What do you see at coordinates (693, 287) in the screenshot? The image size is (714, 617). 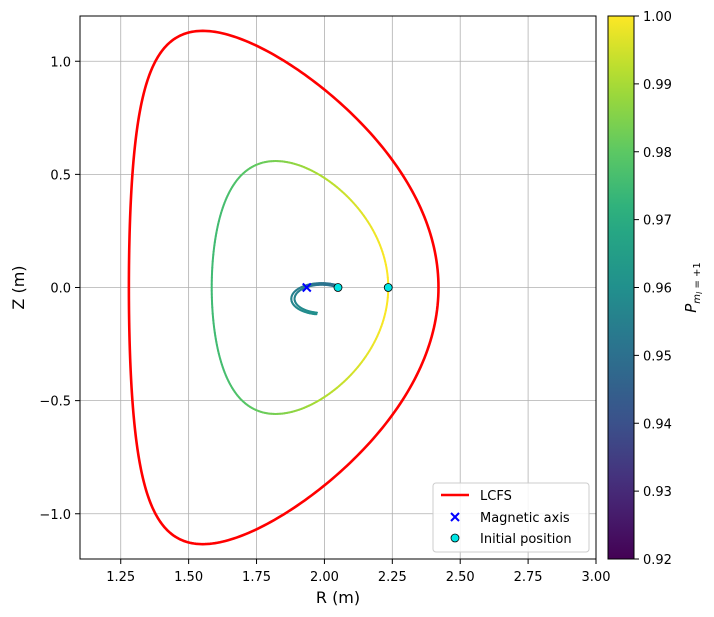 I see `colorbar-label: Pml = +1` at bounding box center [693, 287].